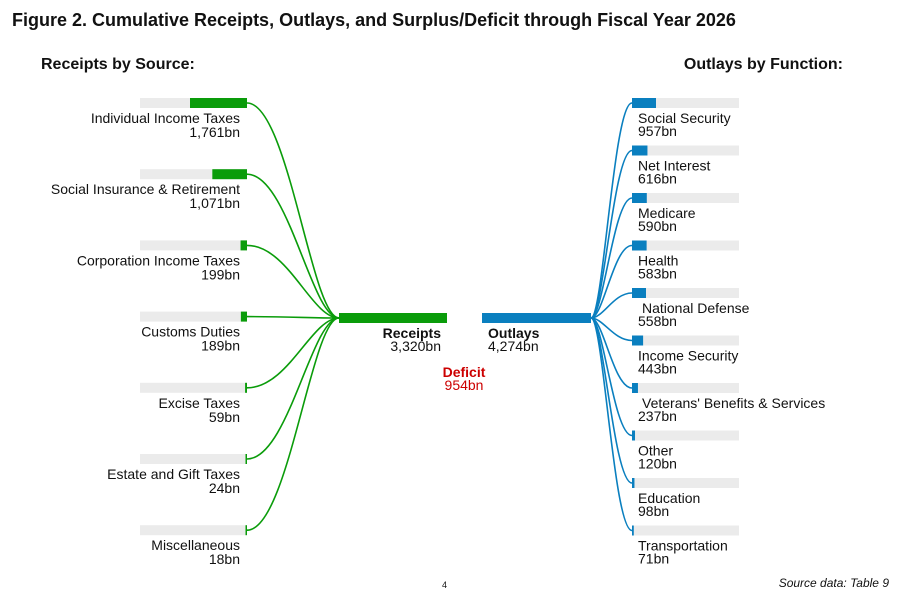  Describe the element at coordinates (190, 332) in the screenshot. I see `receipt-label-customs-duties: Customs Duties` at that location.